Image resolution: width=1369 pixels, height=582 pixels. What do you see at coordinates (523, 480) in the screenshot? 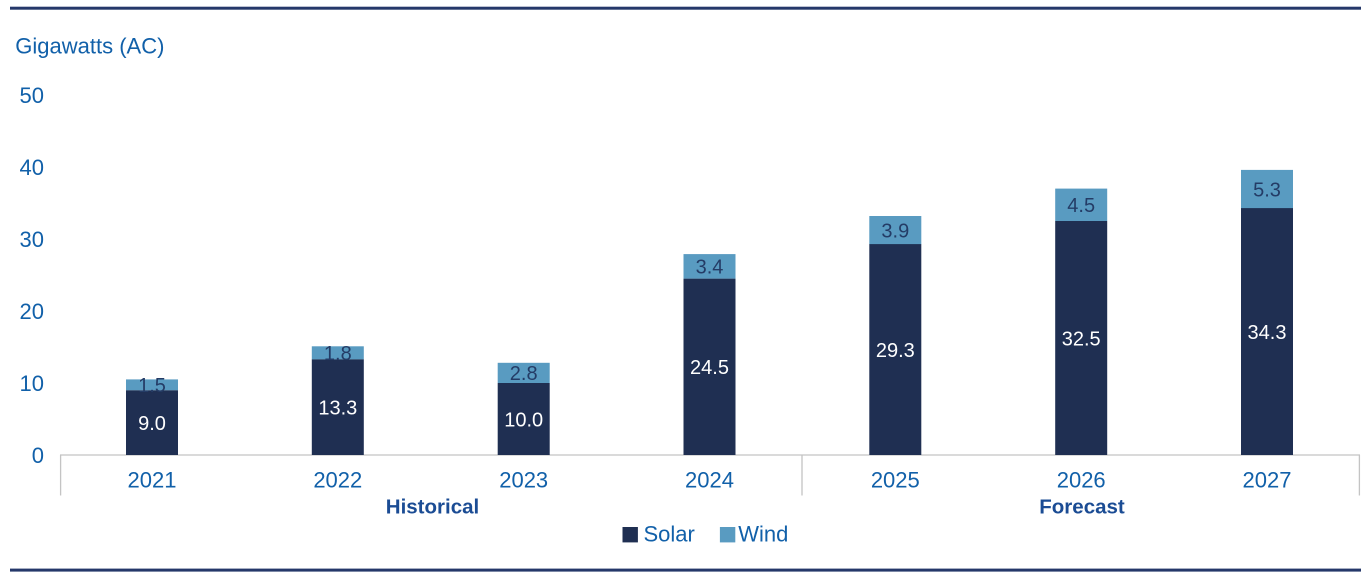
I see `svg-text: 2023` at bounding box center [523, 480].